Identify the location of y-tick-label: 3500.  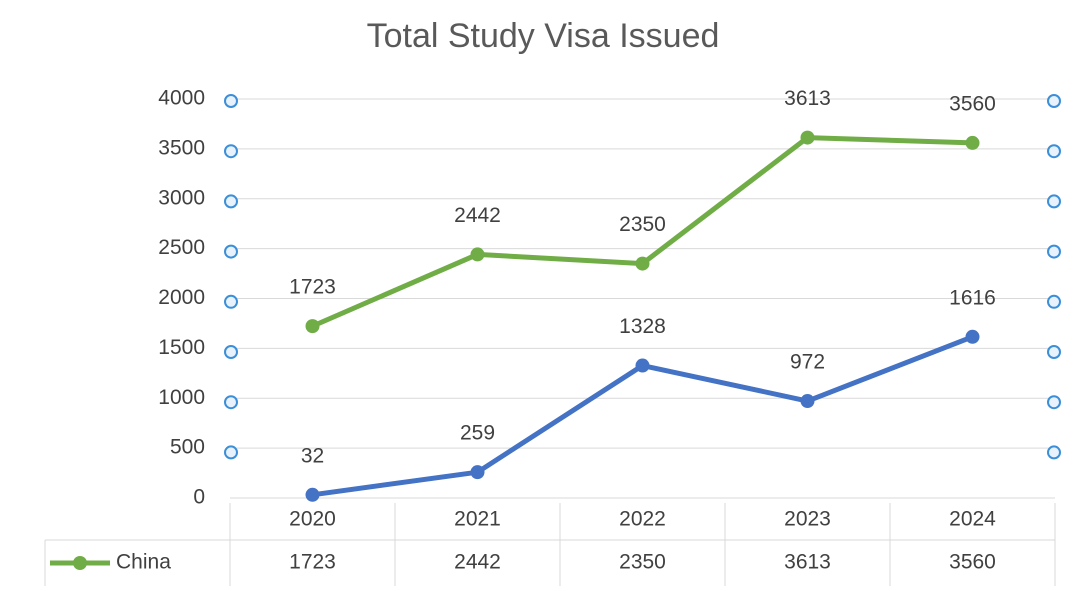
(181, 147).